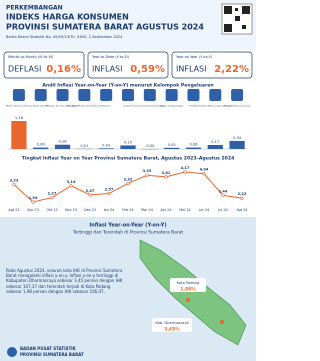 Image resolution: width=320 pixels, height=361 pixels. Describe the element at coordinates (71, 210) in the screenshot. I see `x-tick-label: Nov 23` at that location.